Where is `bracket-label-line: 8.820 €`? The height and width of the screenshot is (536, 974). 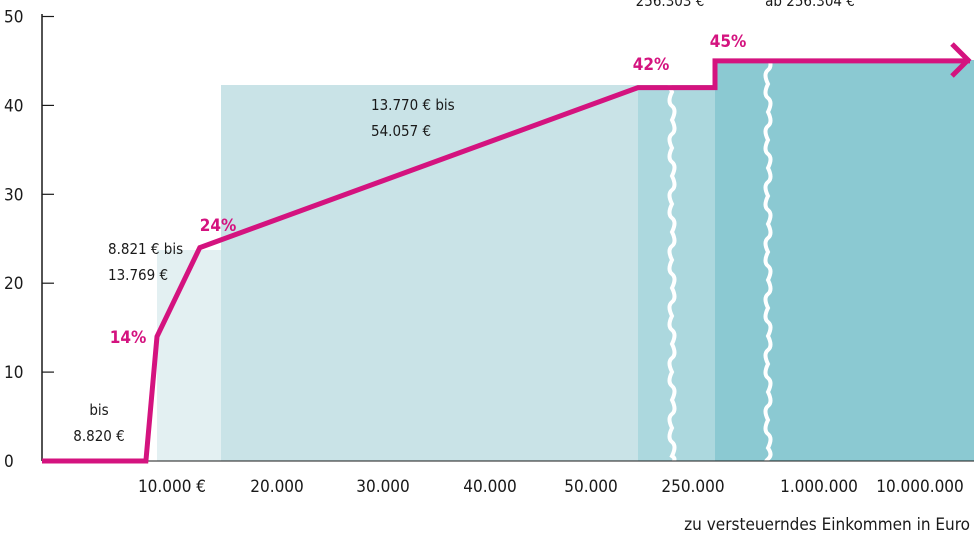 bracket-label-line: 8.820 € is located at coordinates (99, 436).